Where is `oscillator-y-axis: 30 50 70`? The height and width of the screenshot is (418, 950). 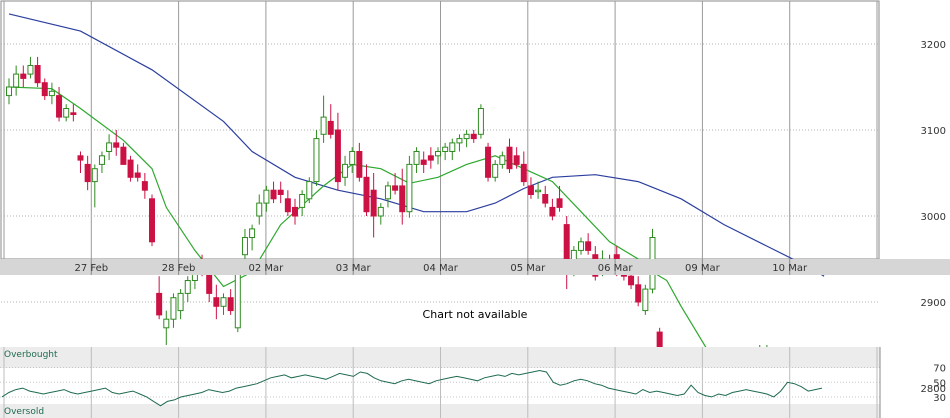 oscillator-y-axis: 30 50 70 is located at coordinates (939, 384).